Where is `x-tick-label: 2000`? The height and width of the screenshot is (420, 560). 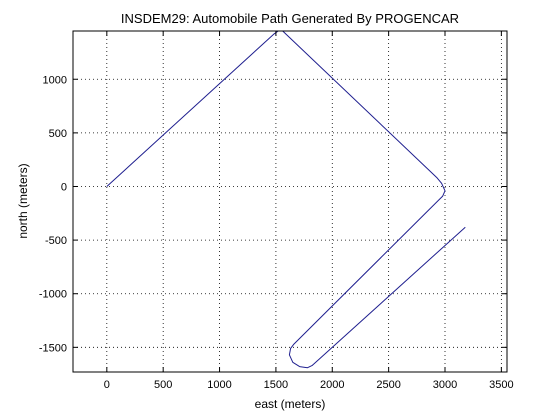 x-tick-label: 2000 is located at coordinates (332, 385).